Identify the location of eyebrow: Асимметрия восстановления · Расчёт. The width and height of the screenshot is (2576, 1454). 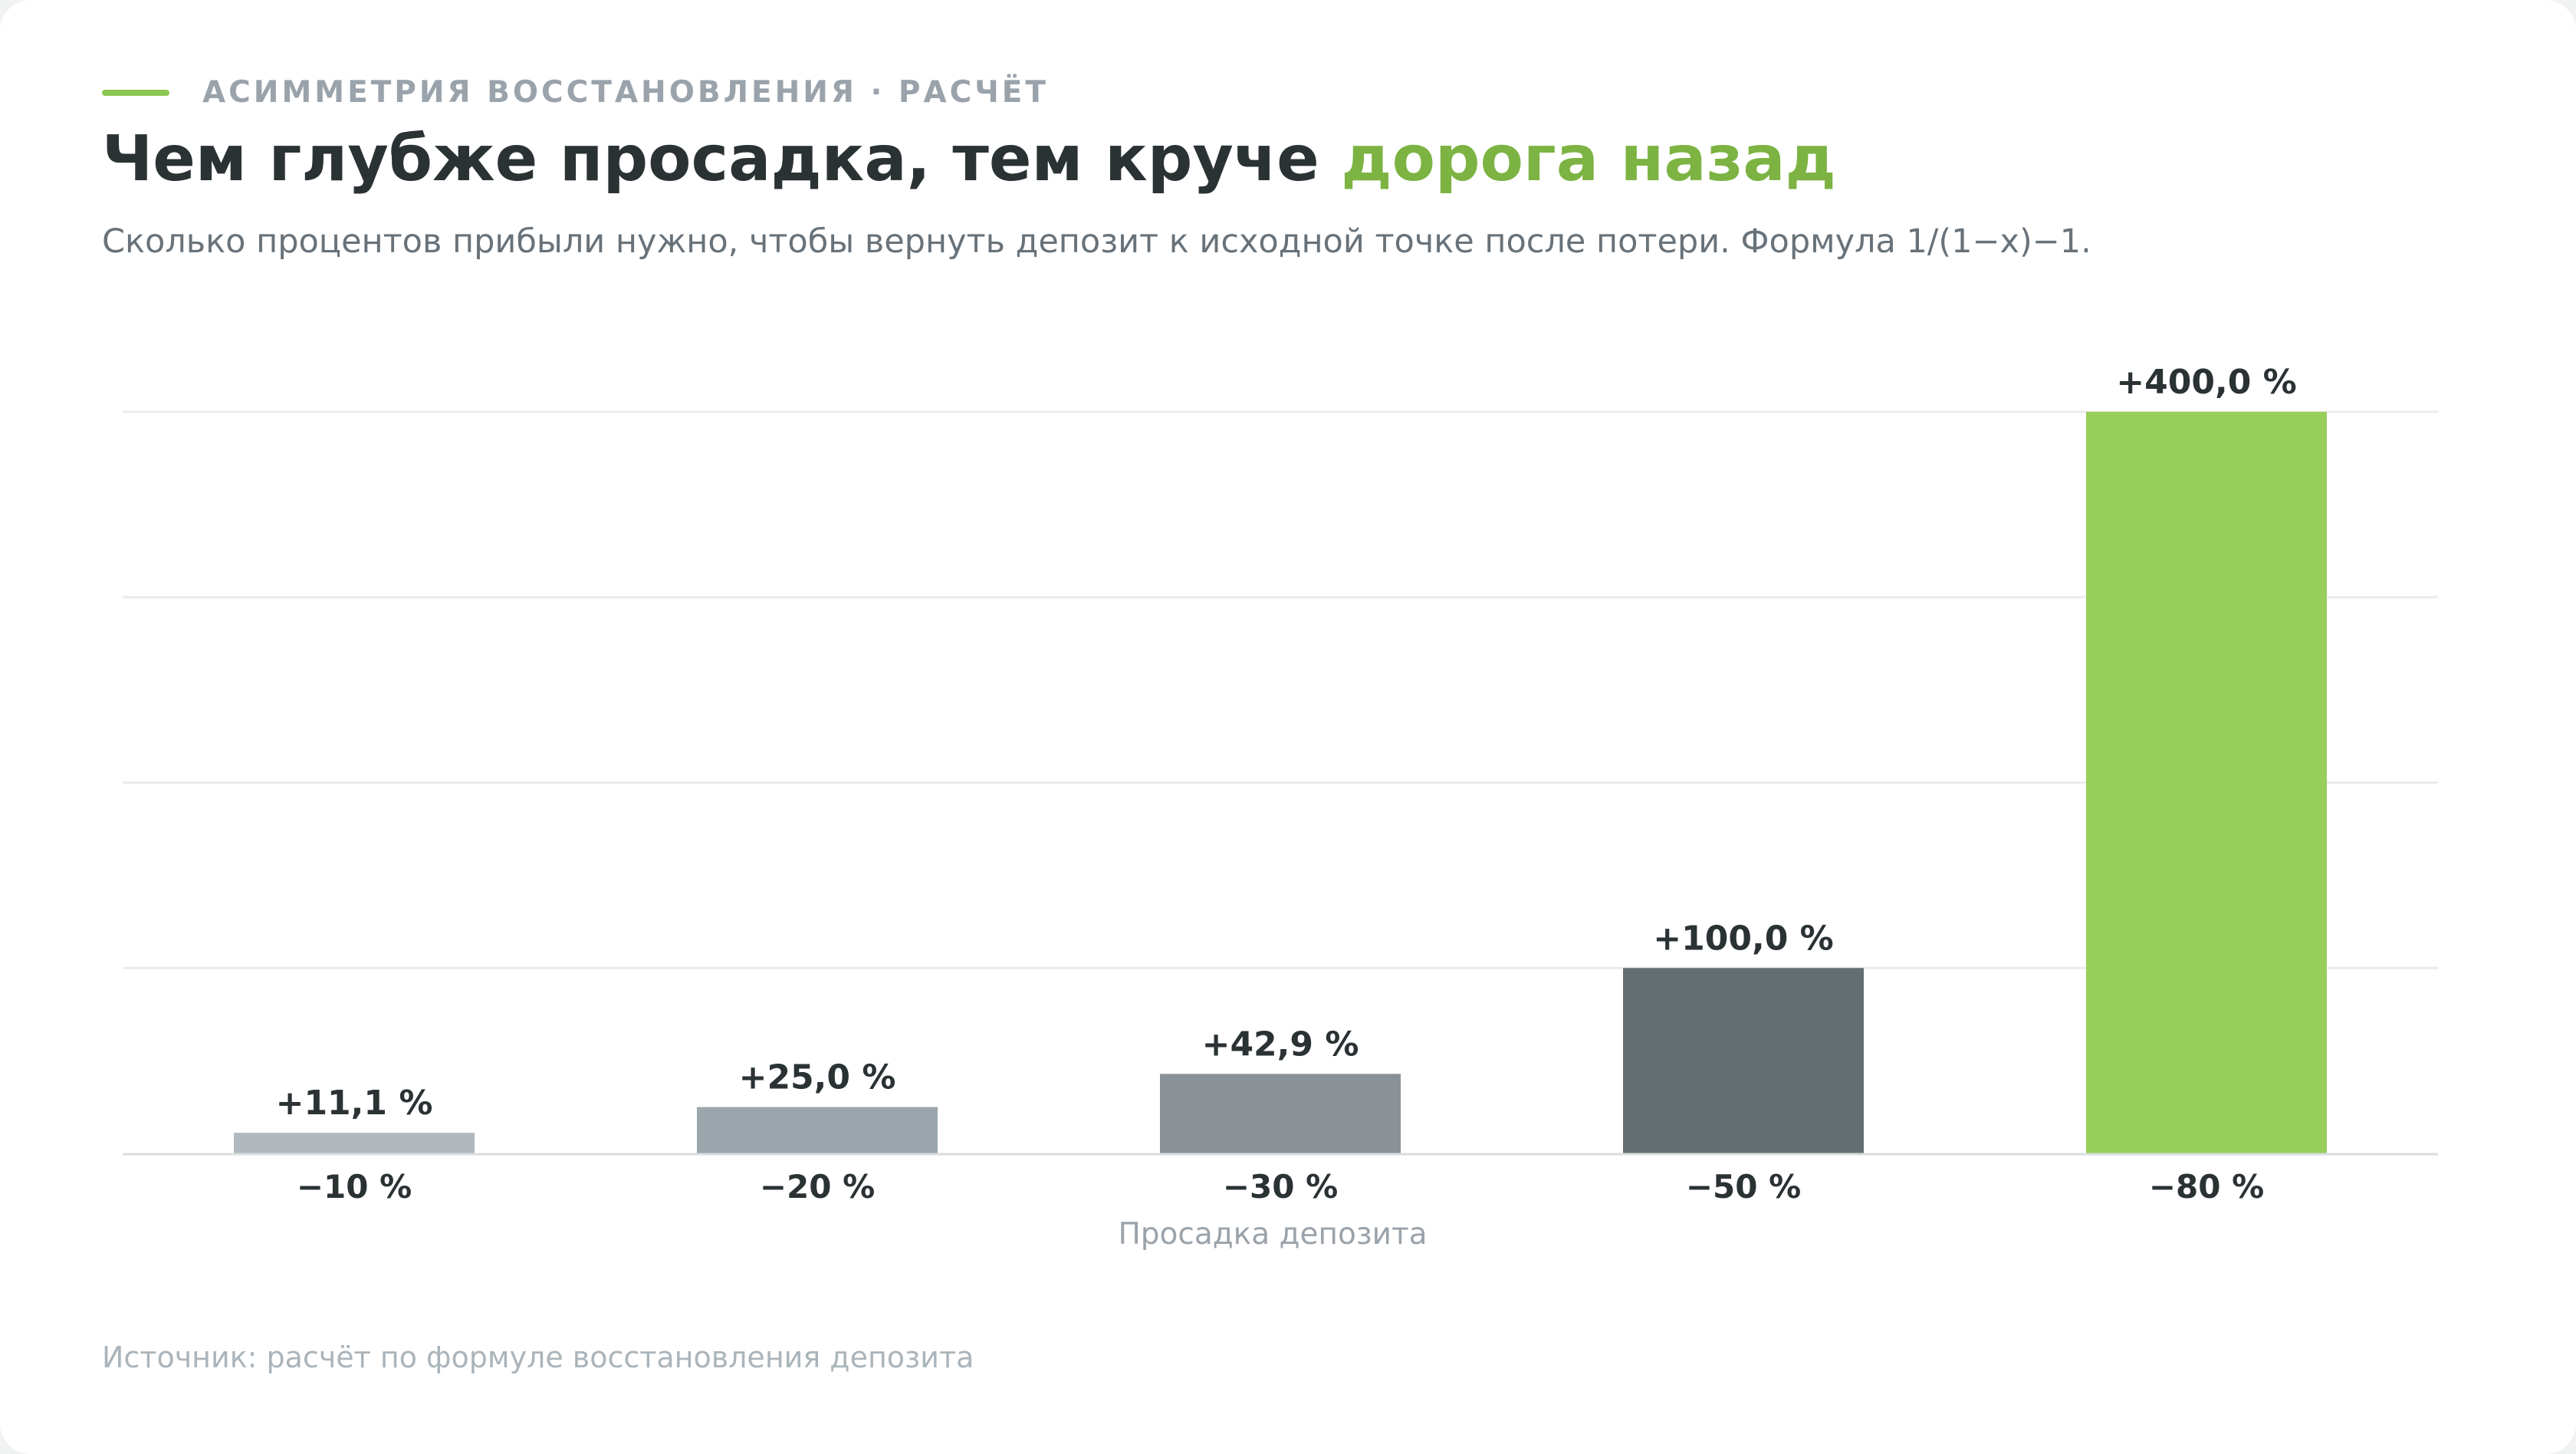
(575, 92).